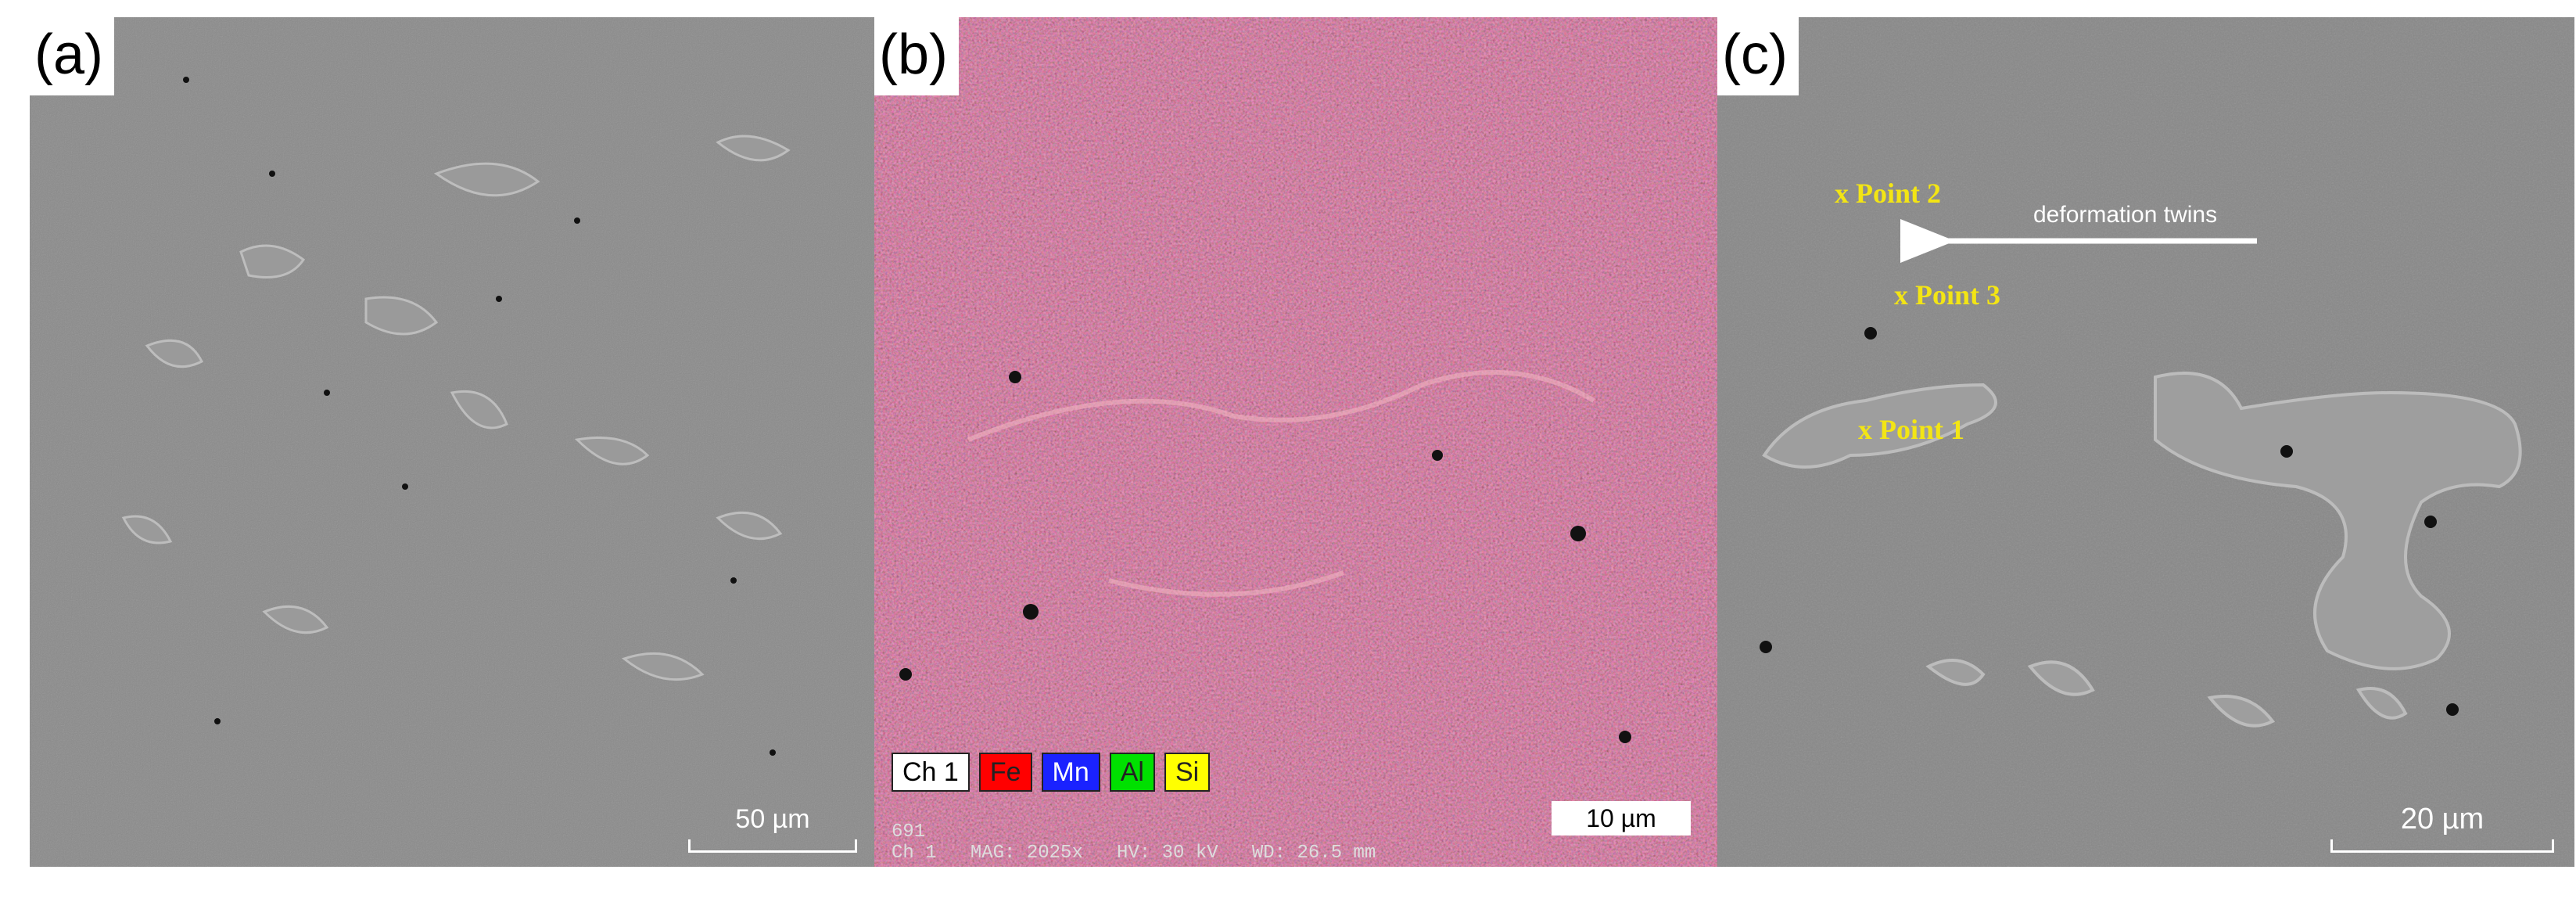 Image resolution: width=2576 pixels, height=902 pixels. I want to click on legend-chip-al: Al, so click(1132, 772).